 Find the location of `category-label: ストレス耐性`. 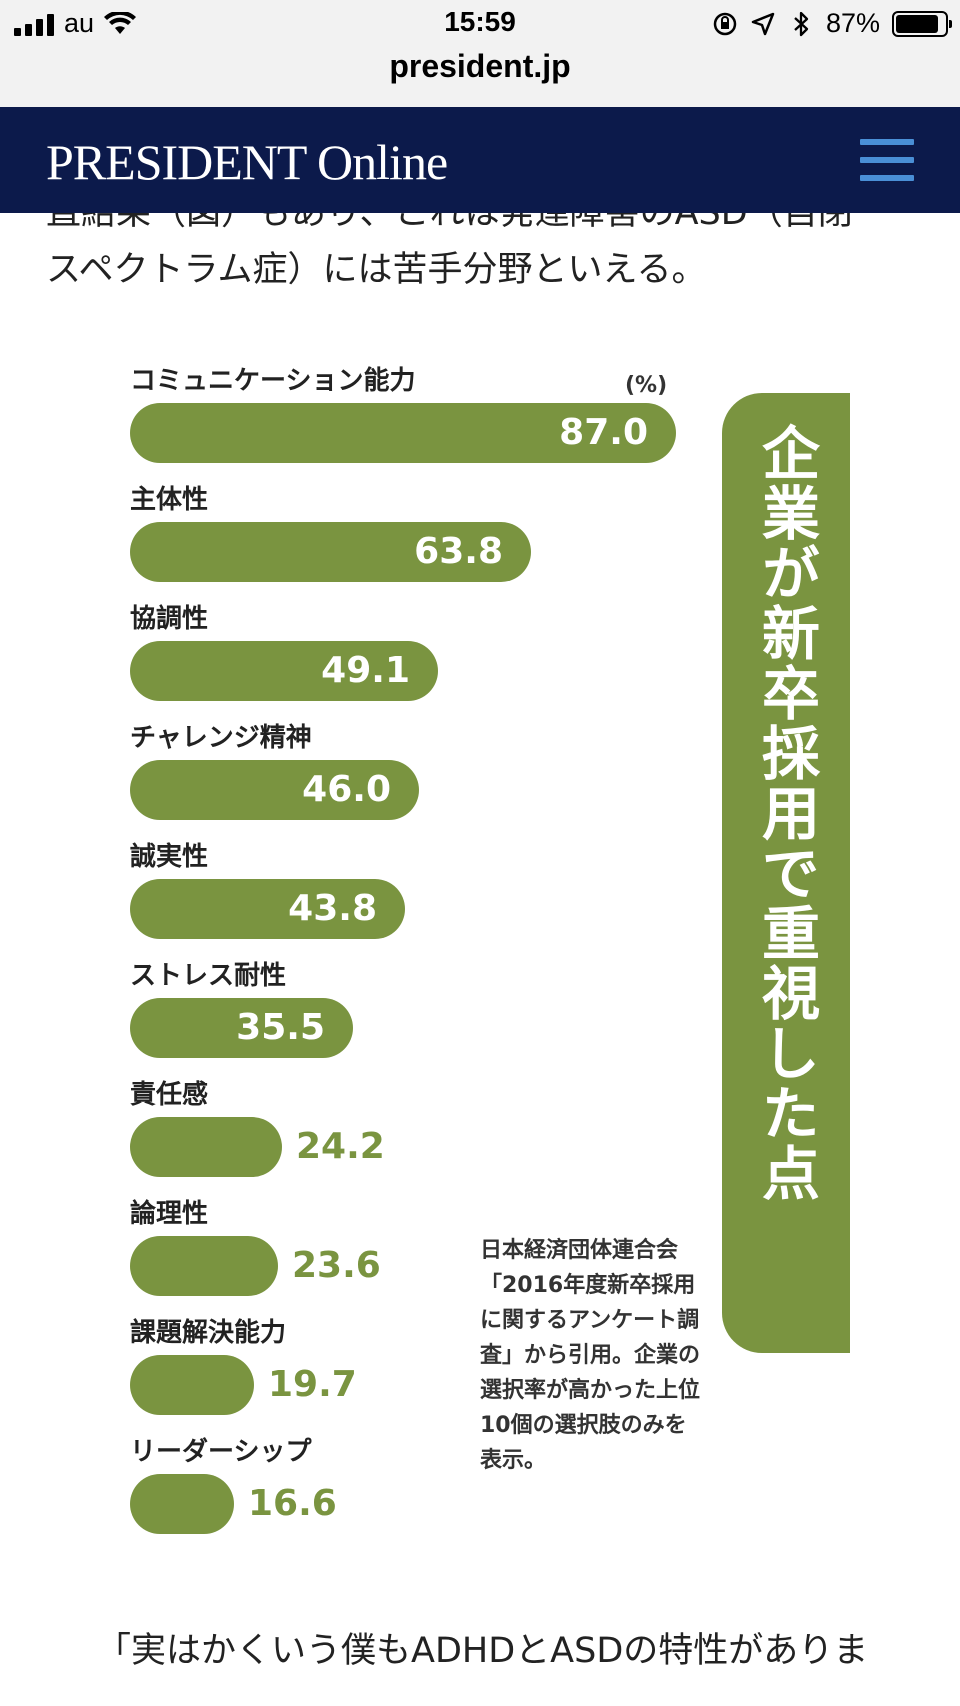

category-label: ストレス耐性 is located at coordinates (208, 976).